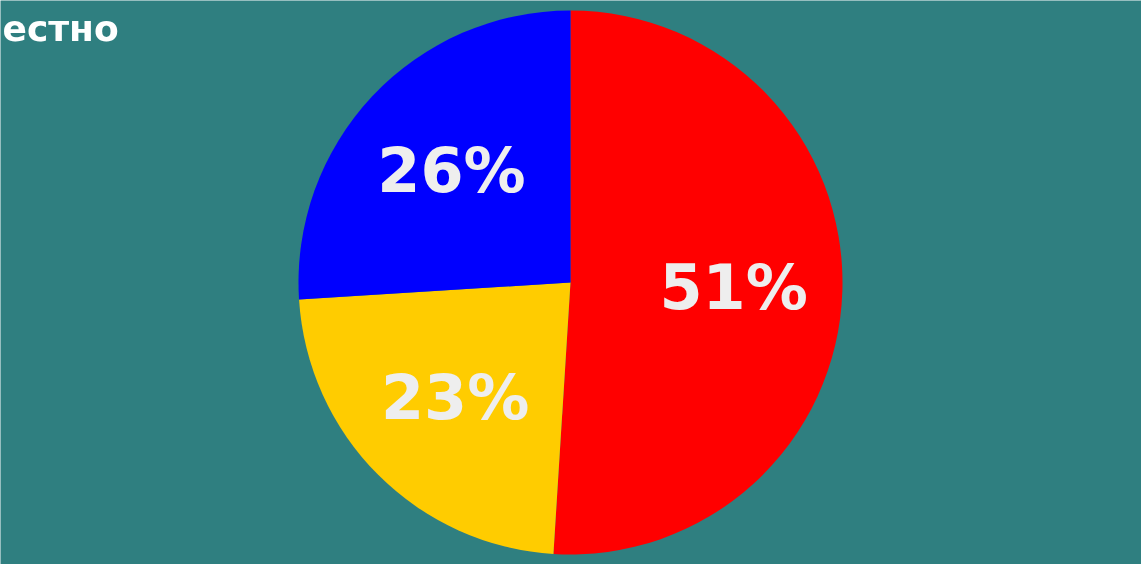 The width and height of the screenshot is (1141, 564). I want to click on data-label: 23%, so click(455, 398).